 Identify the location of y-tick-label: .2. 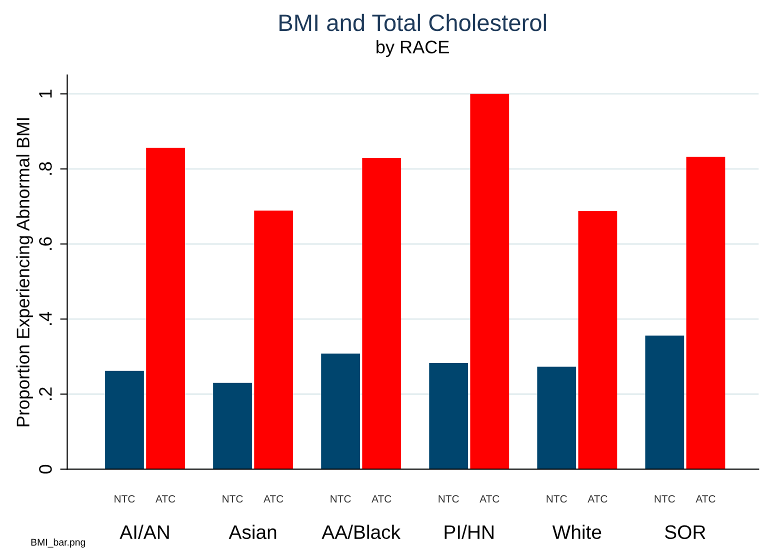
(45, 394).